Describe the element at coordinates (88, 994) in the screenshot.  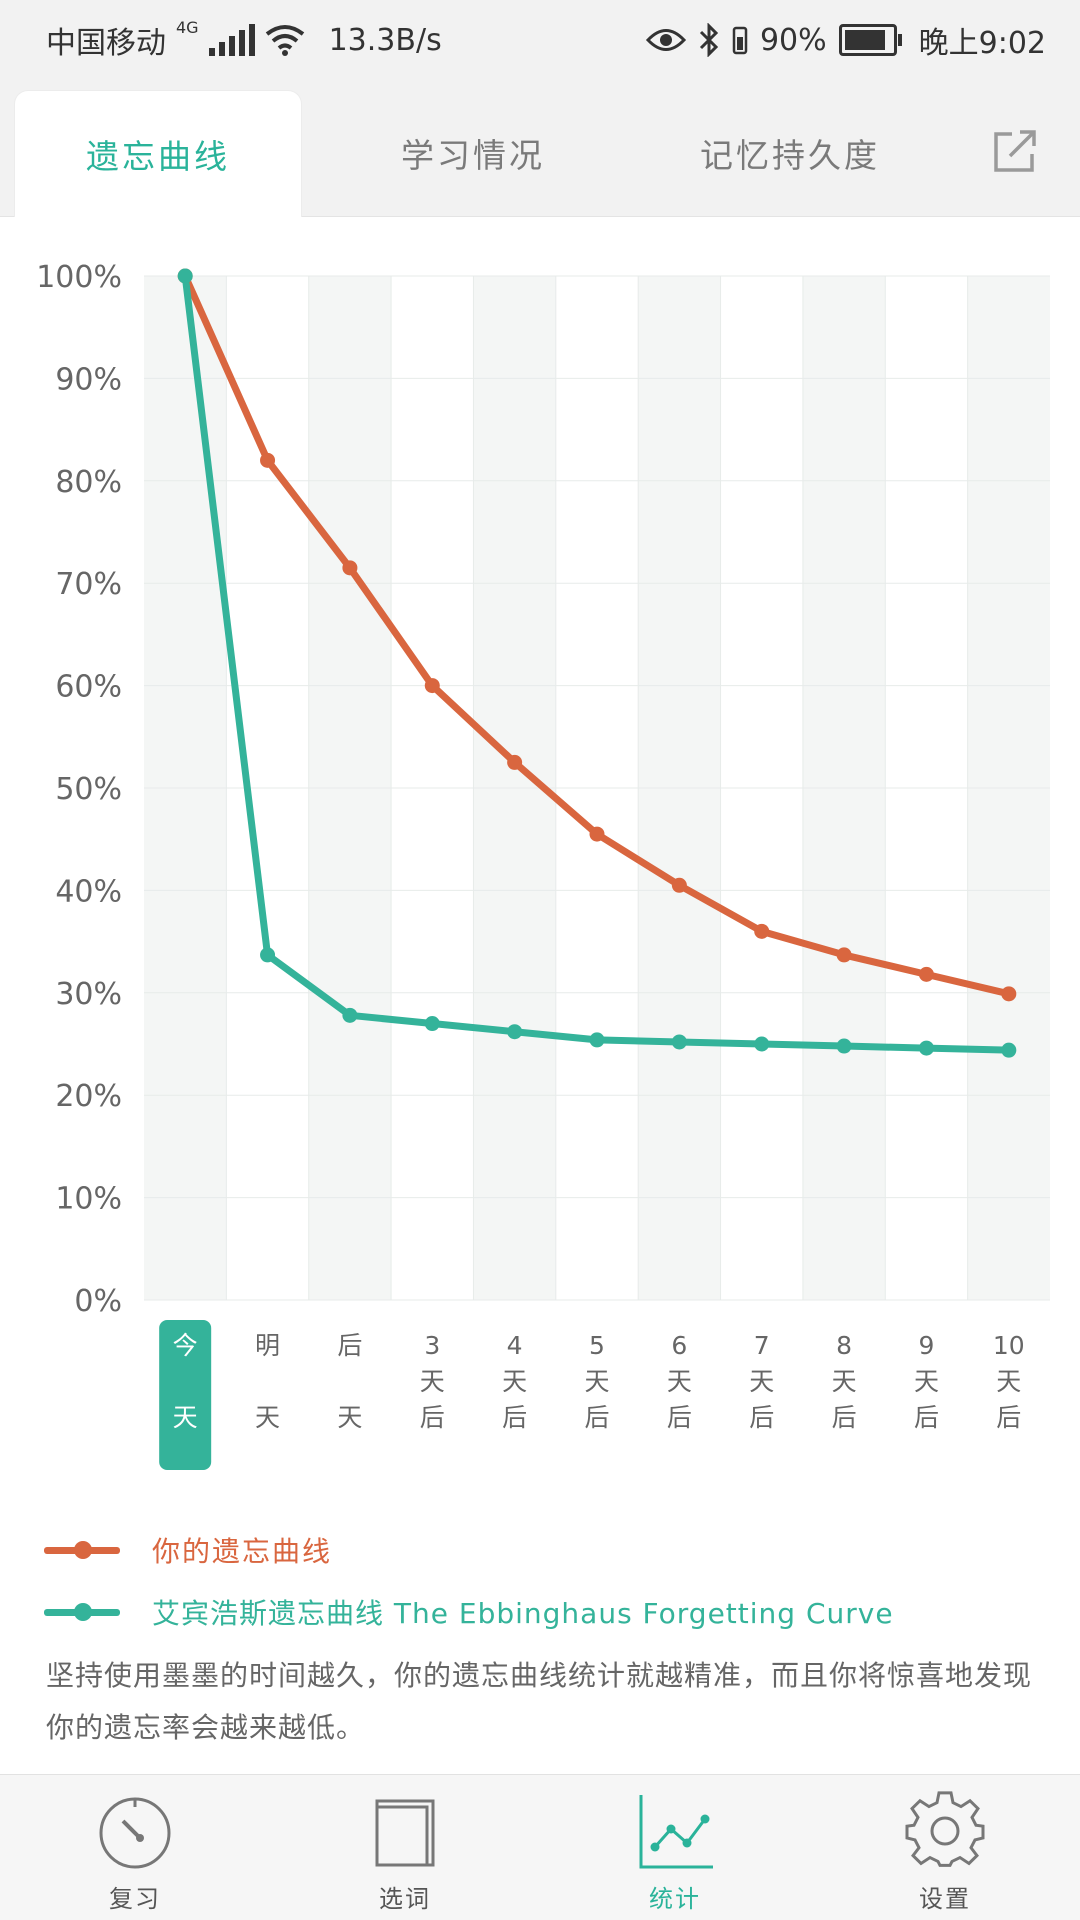
I see `y-tick-label: 30%` at that location.